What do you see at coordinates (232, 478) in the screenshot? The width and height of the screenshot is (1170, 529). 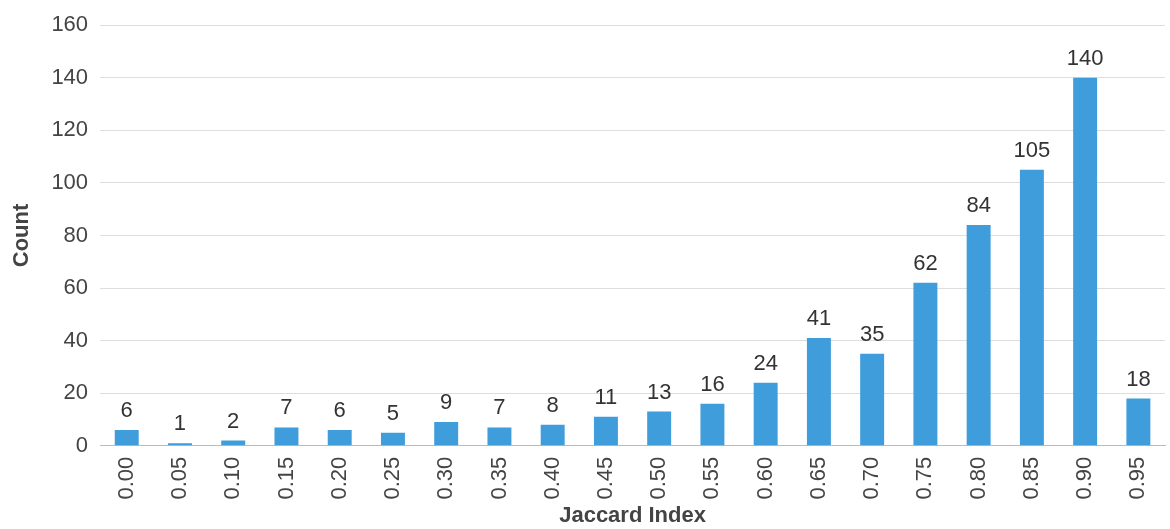 I see `x-tick-label: 0.10` at bounding box center [232, 478].